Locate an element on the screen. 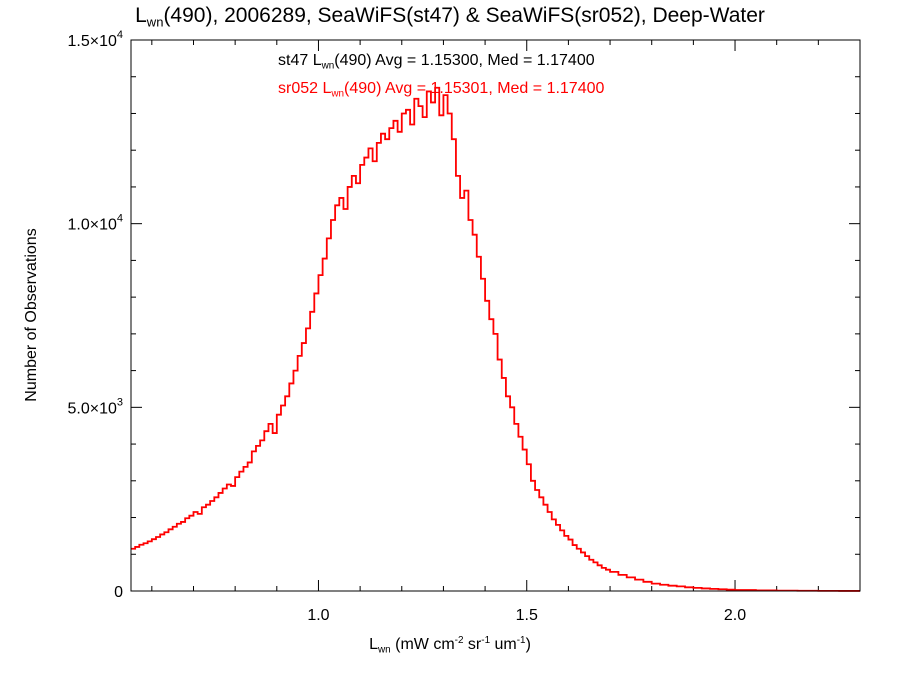 Image resolution: width=900 pixels, height=675 pixels. legend-entry-sr052-sub: wn is located at coordinates (338, 94).